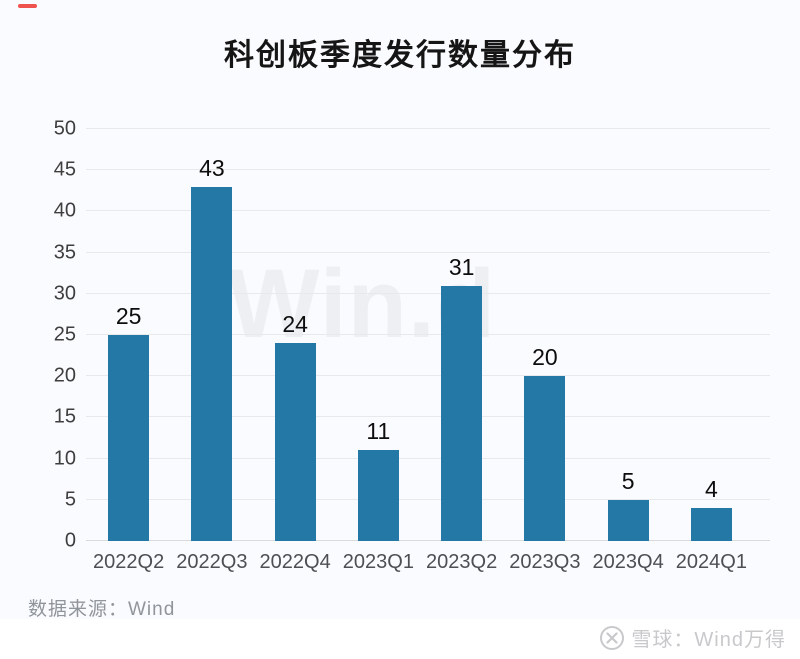  I want to click on brand-badge: 雪球：Wind万得, so click(692, 637).